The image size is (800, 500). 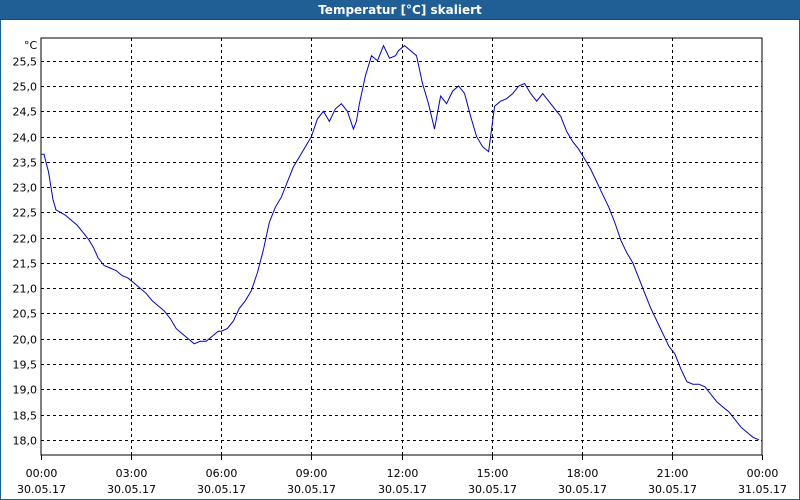 I want to click on y-axis-unit-label: °C, so click(x=31, y=45).